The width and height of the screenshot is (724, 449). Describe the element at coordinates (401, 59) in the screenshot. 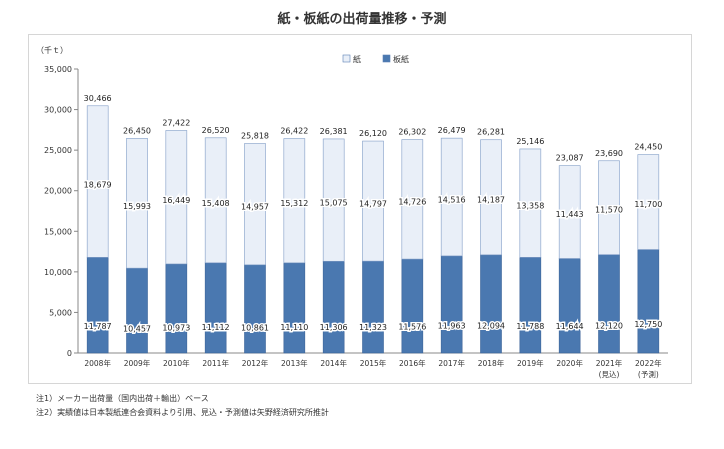

I see `legend-label: 板紙` at that location.